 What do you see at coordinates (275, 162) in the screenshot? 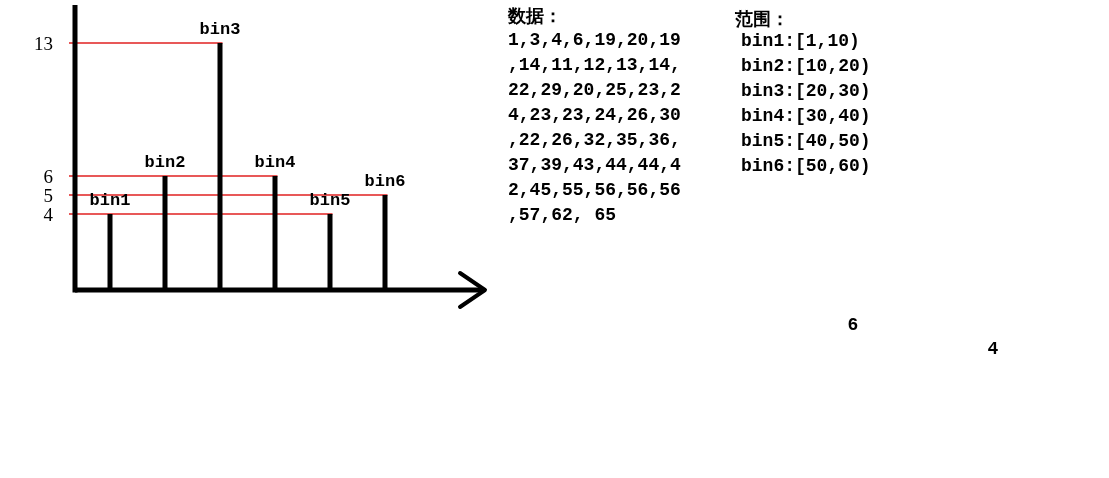
I see `x-tick-label: bin4` at bounding box center [275, 162].